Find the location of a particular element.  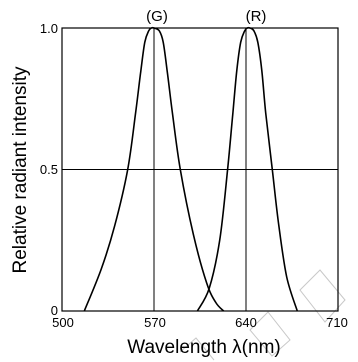

y-tick-labels: 0 0.5 1.0 is located at coordinates (49, 169).